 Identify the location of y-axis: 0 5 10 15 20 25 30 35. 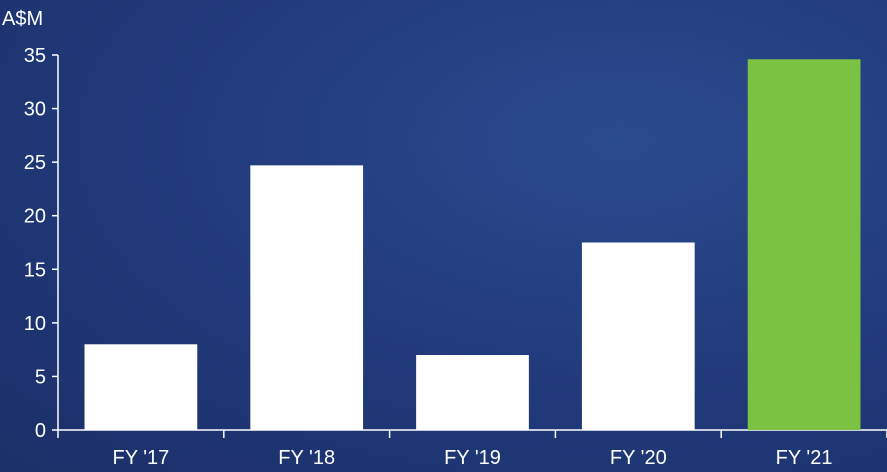
(41, 243).